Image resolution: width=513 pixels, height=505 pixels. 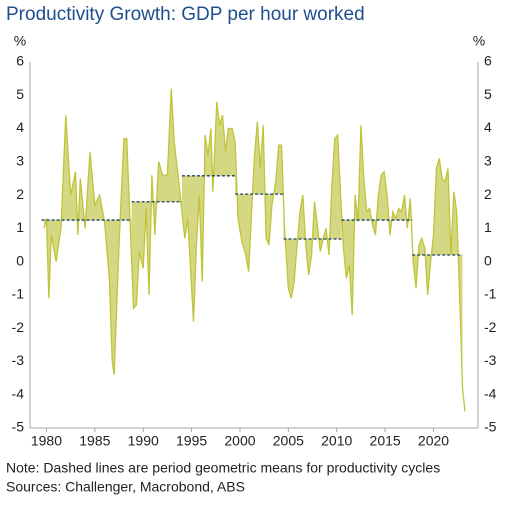 I want to click on x-tick-label: 2005, so click(x=288, y=441).